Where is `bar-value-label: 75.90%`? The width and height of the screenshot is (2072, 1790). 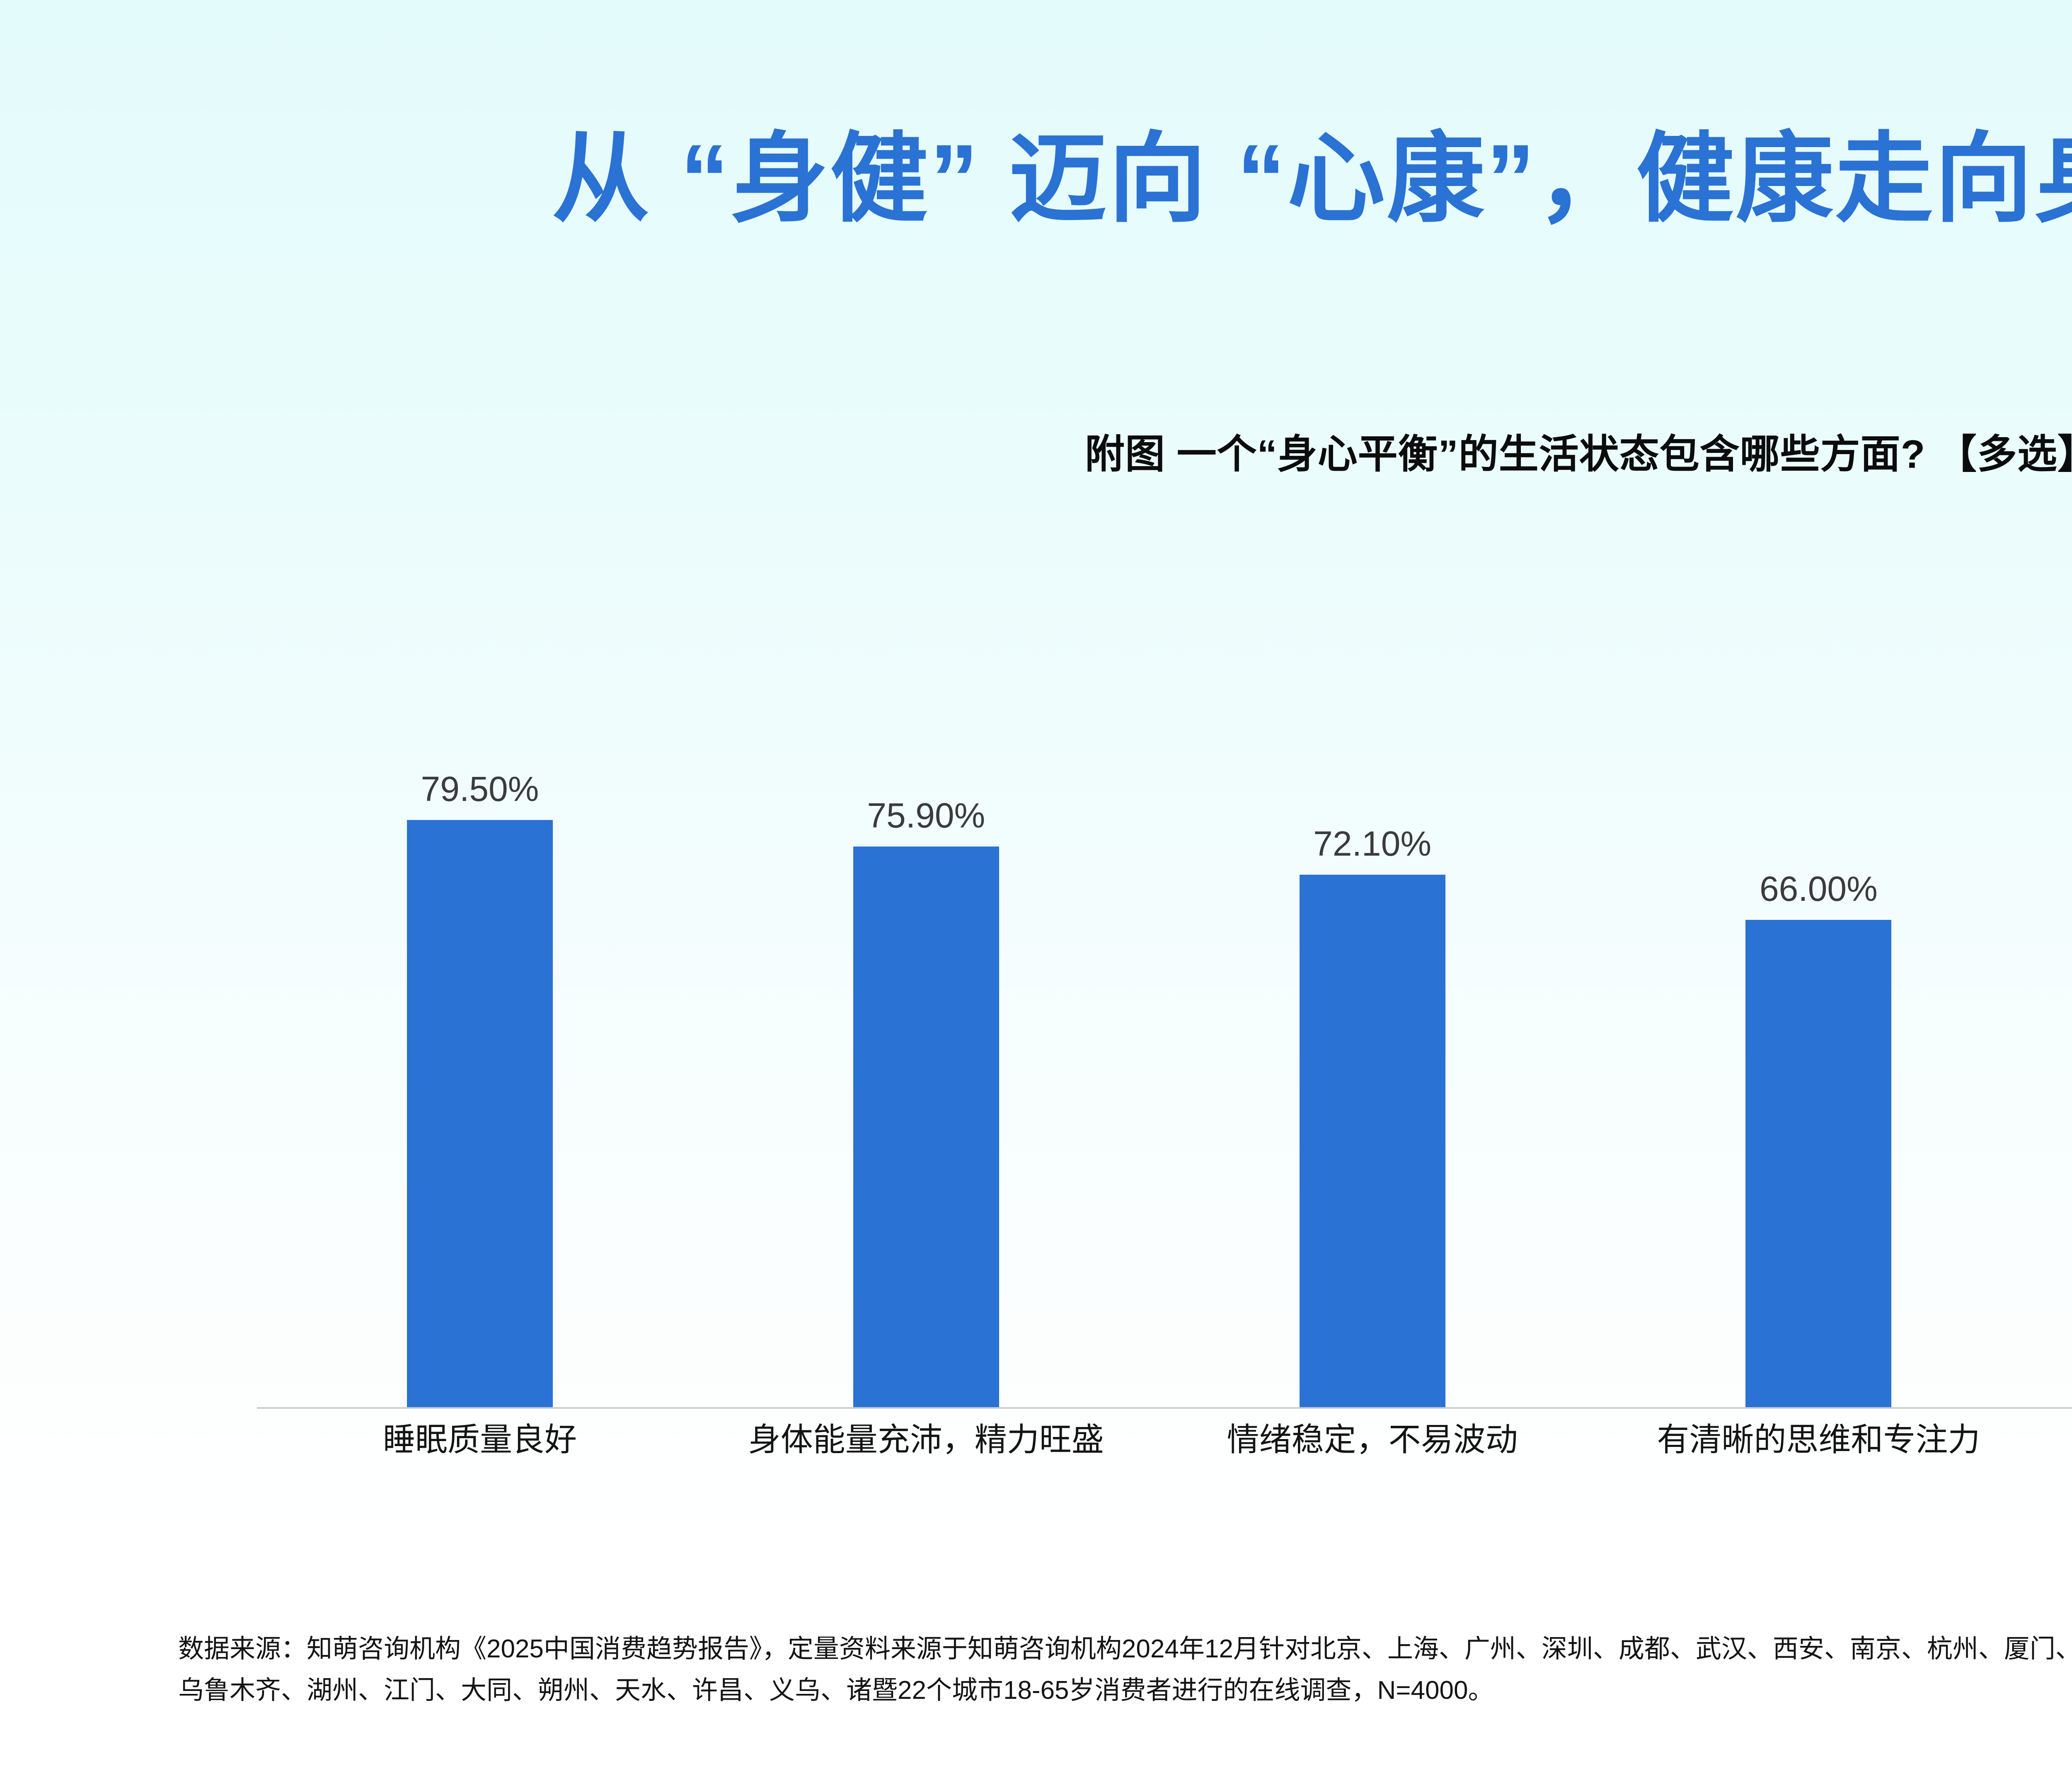
bar-value-label: 75.90% is located at coordinates (926, 816).